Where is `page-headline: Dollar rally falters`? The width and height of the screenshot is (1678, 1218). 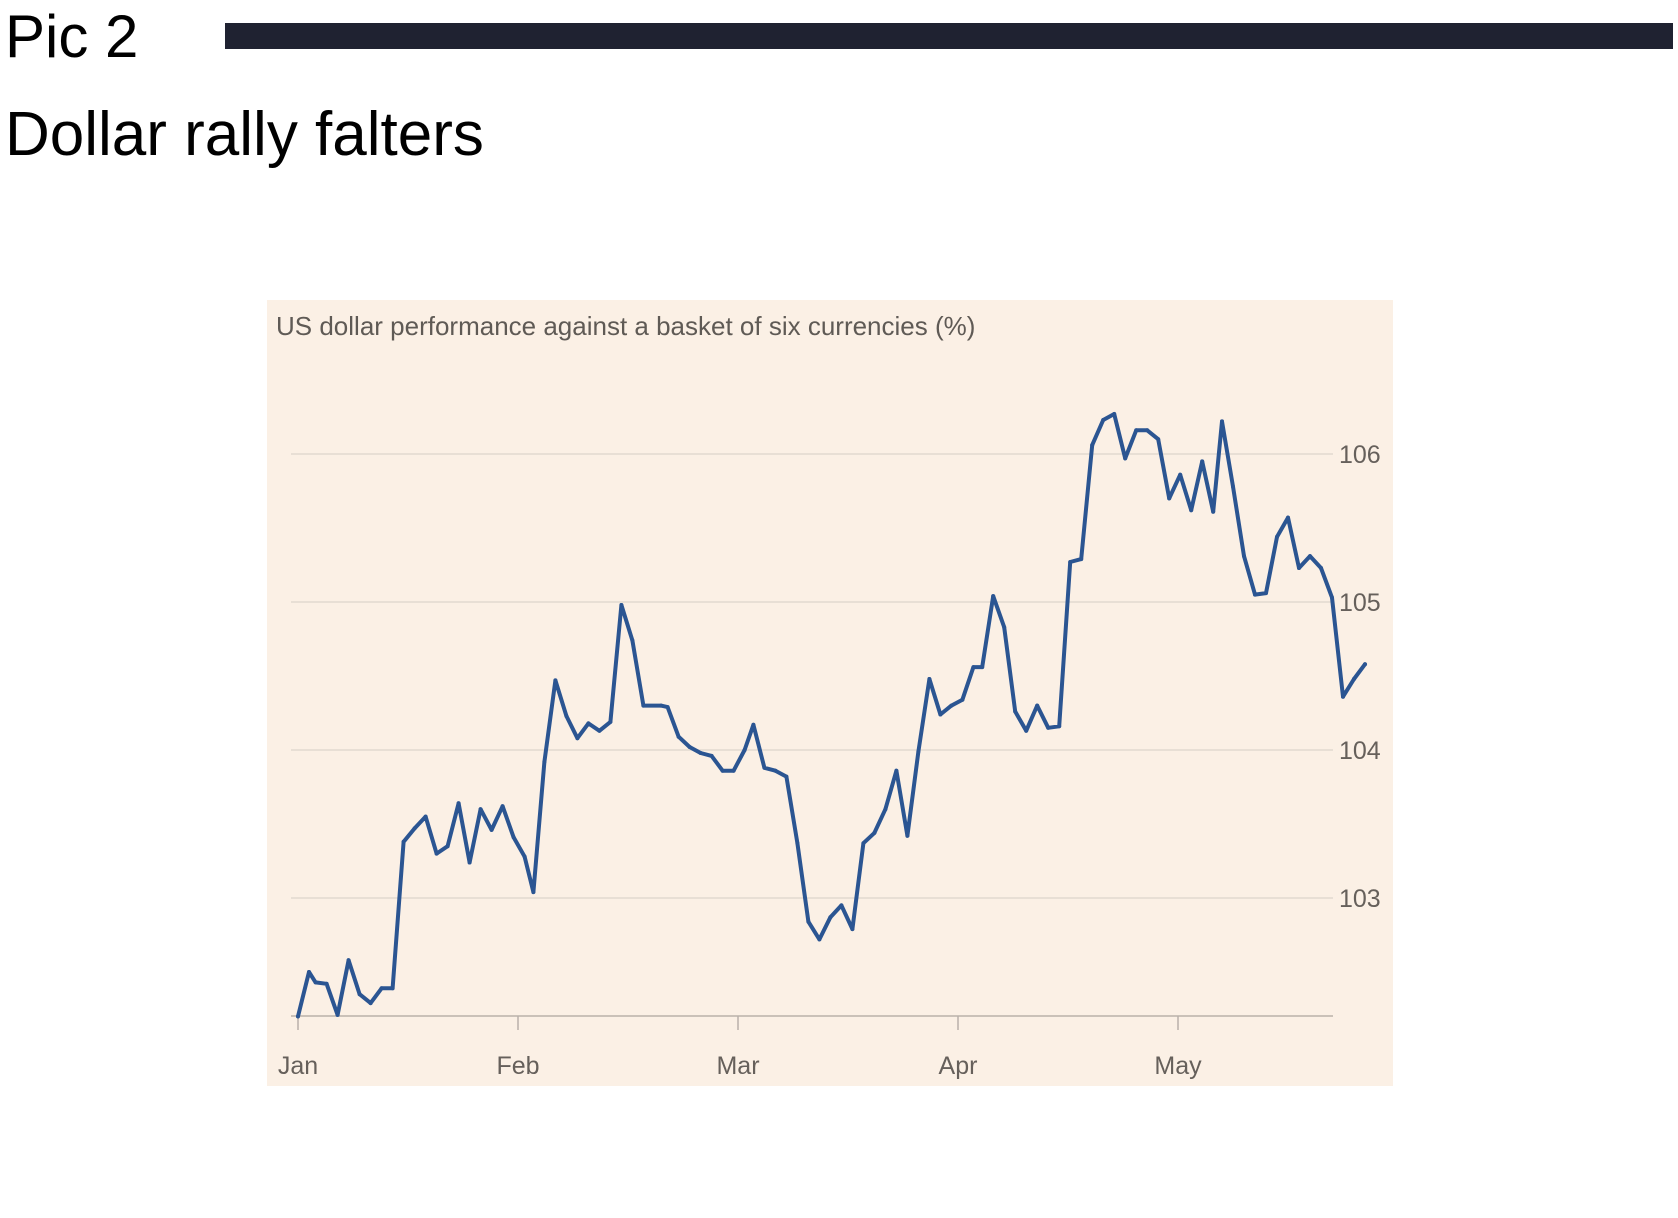
page-headline: Dollar rally falters is located at coordinates (244, 134).